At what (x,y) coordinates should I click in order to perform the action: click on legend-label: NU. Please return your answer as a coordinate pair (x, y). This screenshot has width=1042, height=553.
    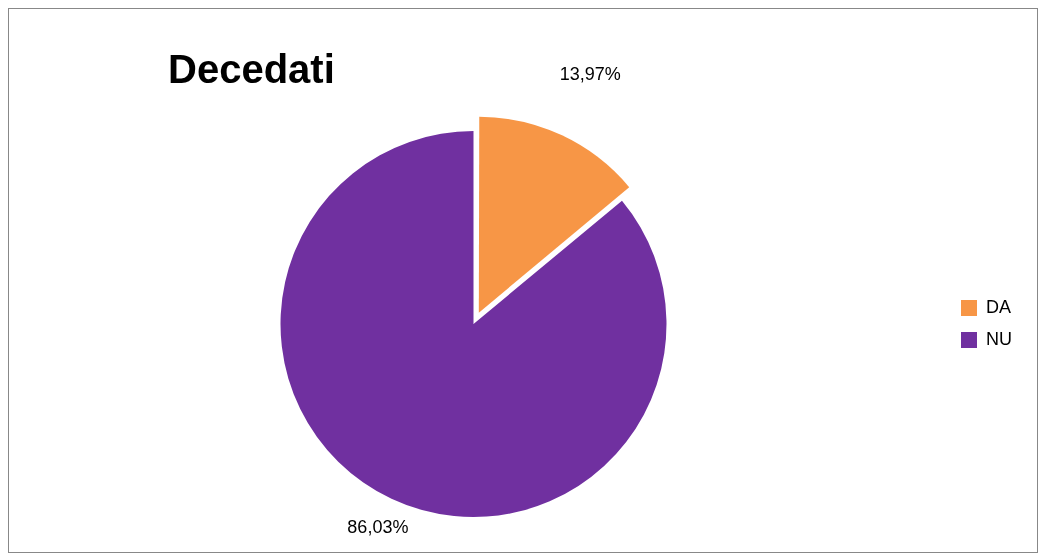
    Looking at the image, I should click on (999, 338).